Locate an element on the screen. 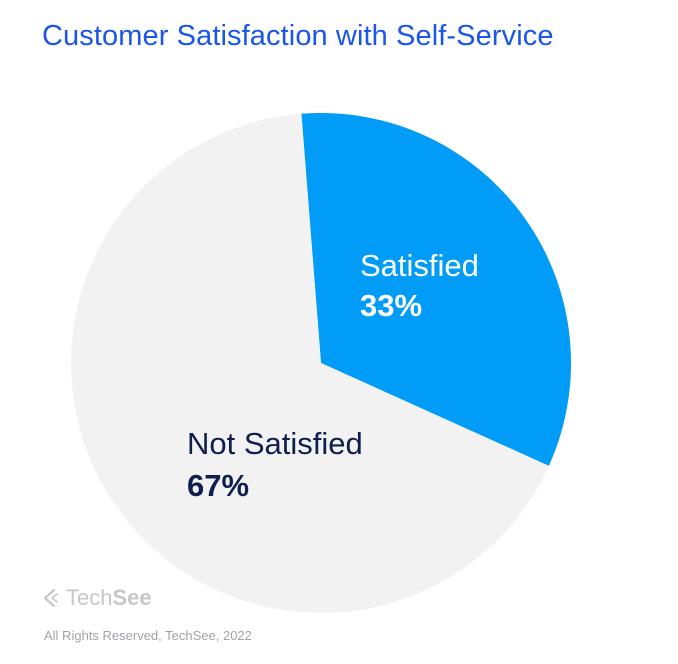 This screenshot has width=678, height=664. techsee-logo: Tech See is located at coordinates (96, 598).